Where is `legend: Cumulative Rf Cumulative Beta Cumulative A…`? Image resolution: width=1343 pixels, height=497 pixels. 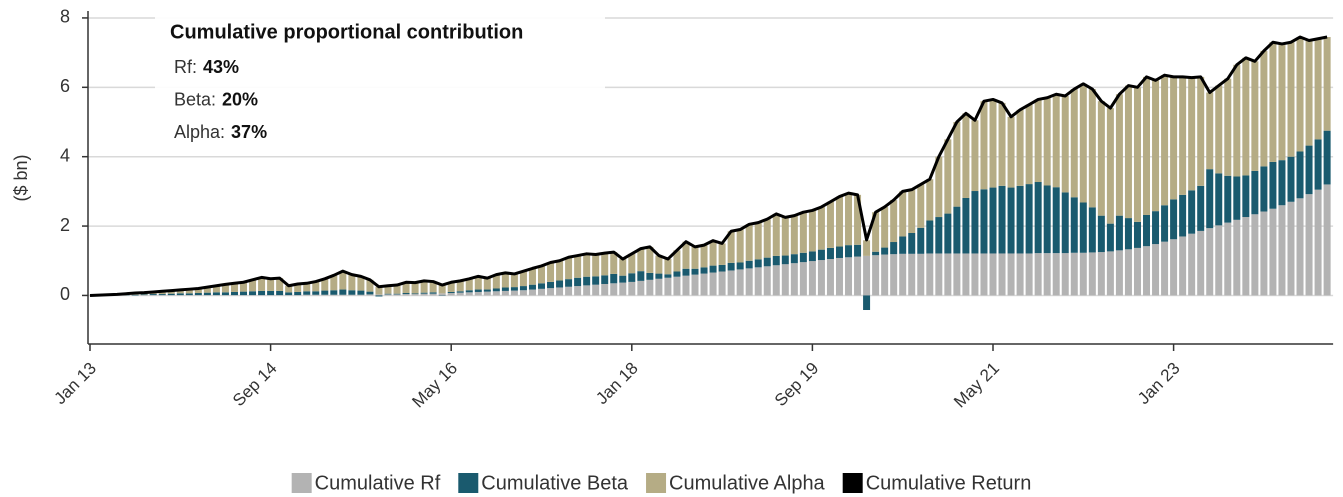 legend: Cumulative Rf Cumulative Beta Cumulative A… is located at coordinates (661, 483).